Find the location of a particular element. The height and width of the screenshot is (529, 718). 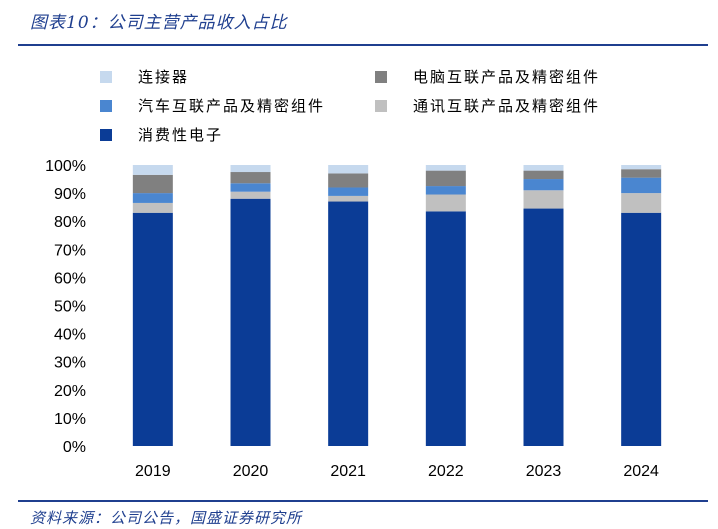

legend-swatch-telecom is located at coordinates (381, 105).